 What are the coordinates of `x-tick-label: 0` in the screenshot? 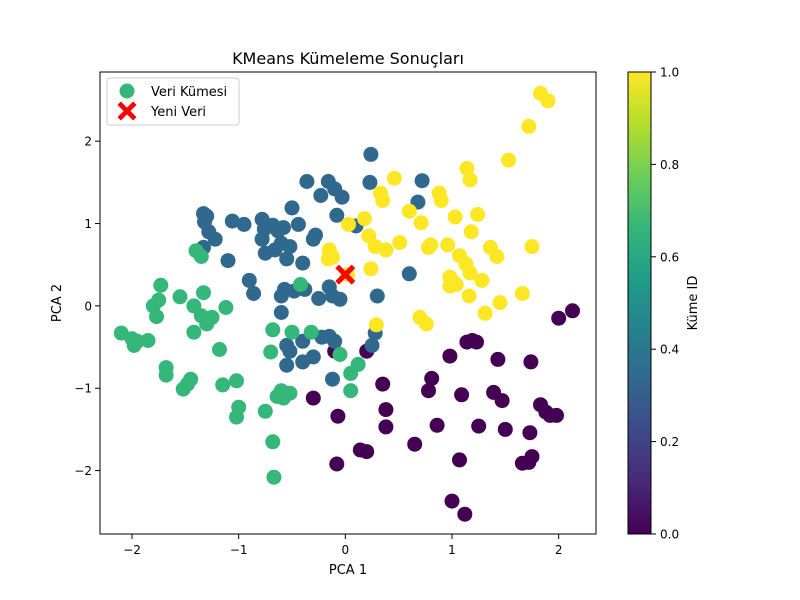 It's located at (346, 550).